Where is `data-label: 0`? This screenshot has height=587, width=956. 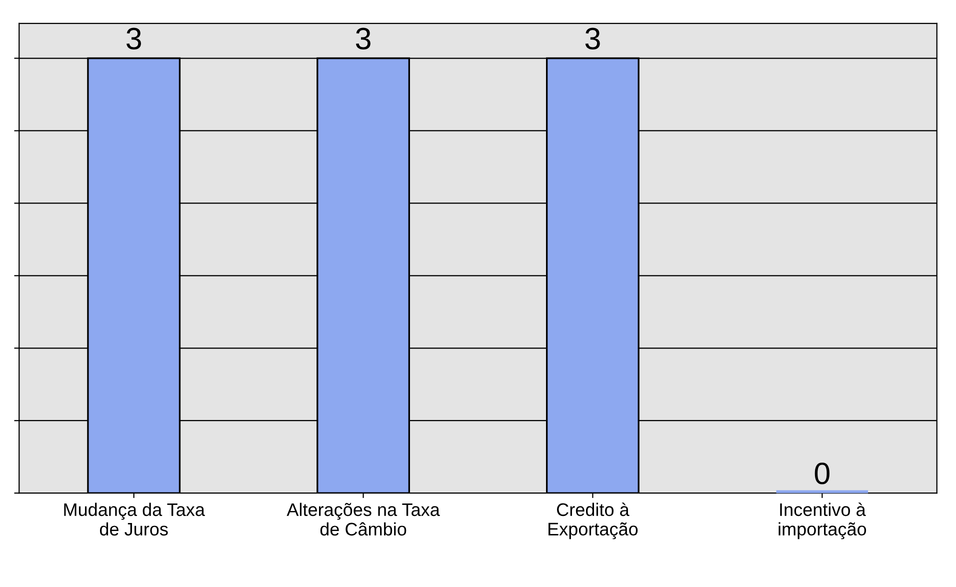 data-label: 0 is located at coordinates (822, 473).